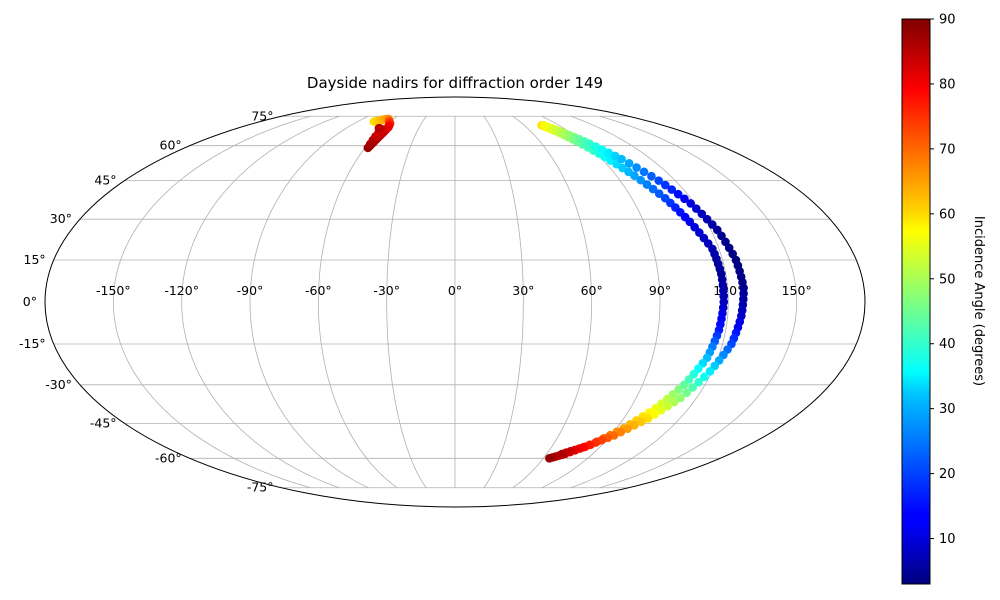 The width and height of the screenshot is (1000, 600). Describe the element at coordinates (455, 83) in the screenshot. I see `chart-title: Dayside nadirs for diffraction order 149` at that location.